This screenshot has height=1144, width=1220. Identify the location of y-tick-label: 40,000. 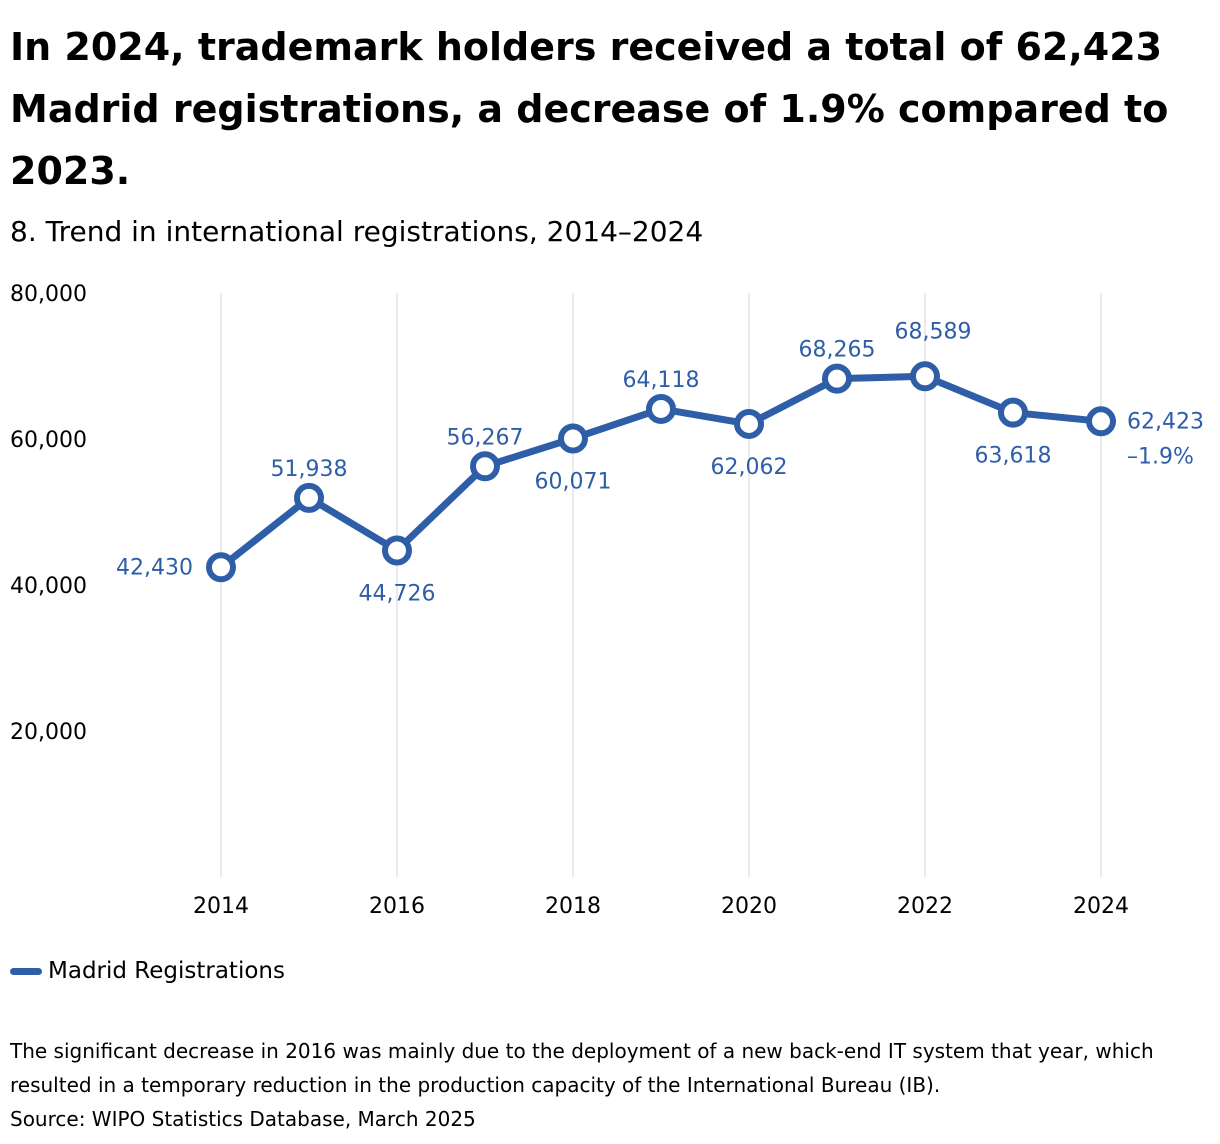
(48, 586).